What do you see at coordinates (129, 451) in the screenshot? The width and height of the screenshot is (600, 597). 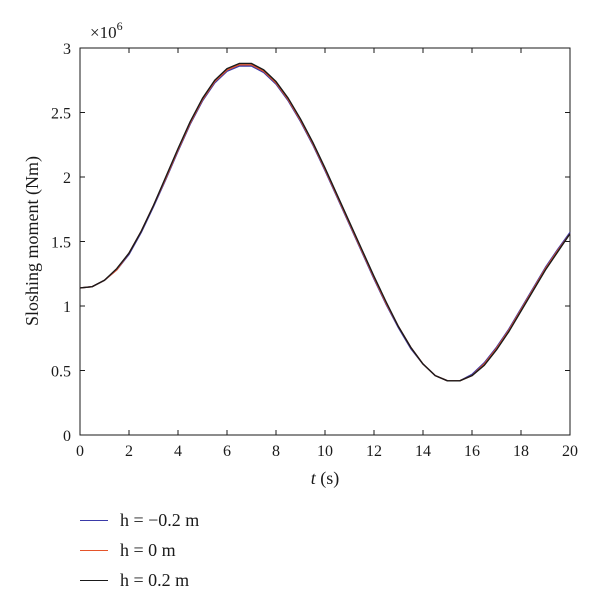 I see `x-tick-label: 2` at bounding box center [129, 451].